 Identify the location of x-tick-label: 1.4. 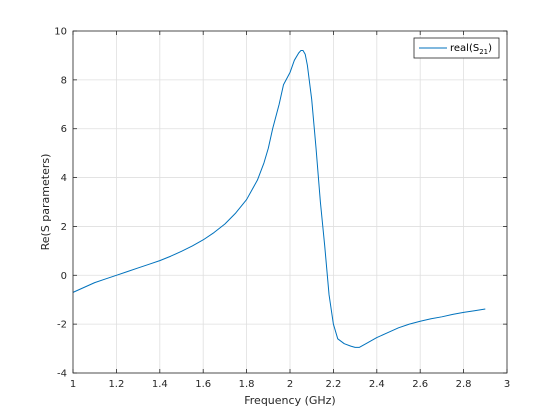
(160, 384).